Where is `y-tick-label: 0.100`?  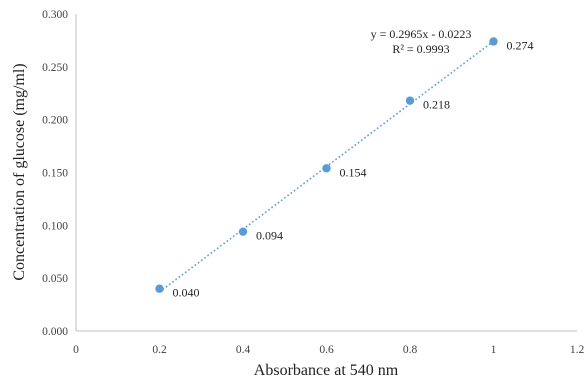
y-tick-label: 0.100 is located at coordinates (55, 226).